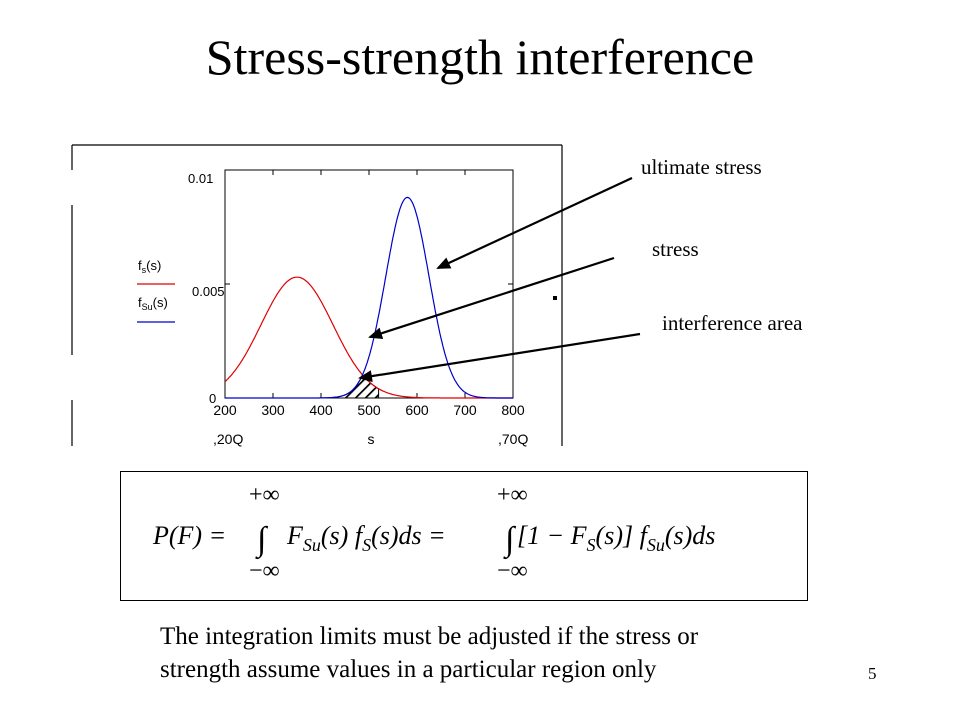  I want to click on tick-labels: 200 300 400 500 600 700 800 0 0.005 0.01 s ,20Q ,70Q, so click(358, 309).